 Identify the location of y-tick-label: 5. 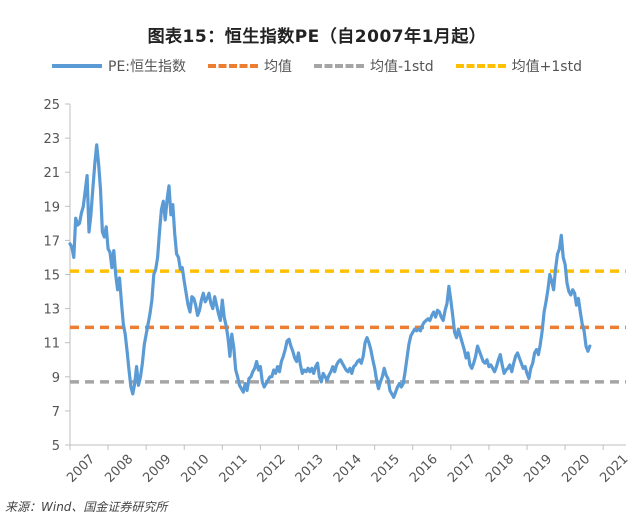
(56, 446).